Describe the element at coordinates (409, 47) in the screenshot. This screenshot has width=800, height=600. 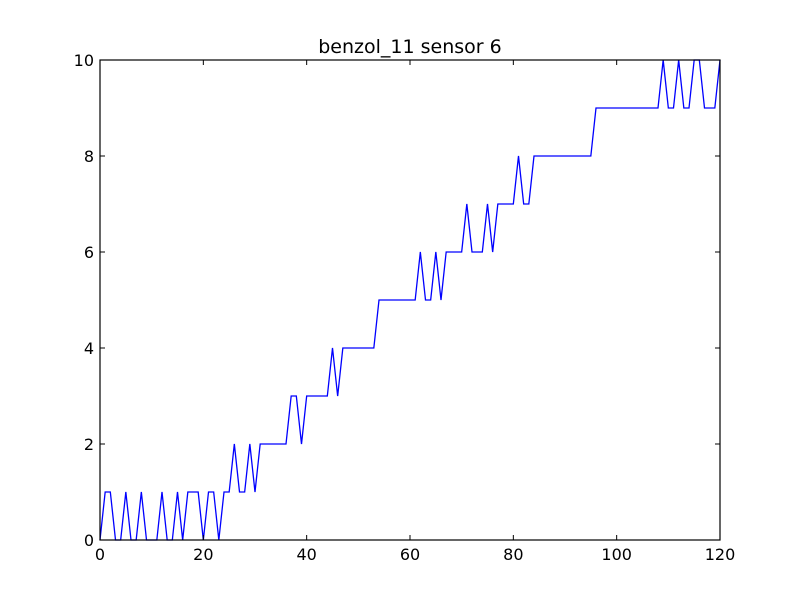
I see `chart-title: benzol_11 sensor 6` at that location.